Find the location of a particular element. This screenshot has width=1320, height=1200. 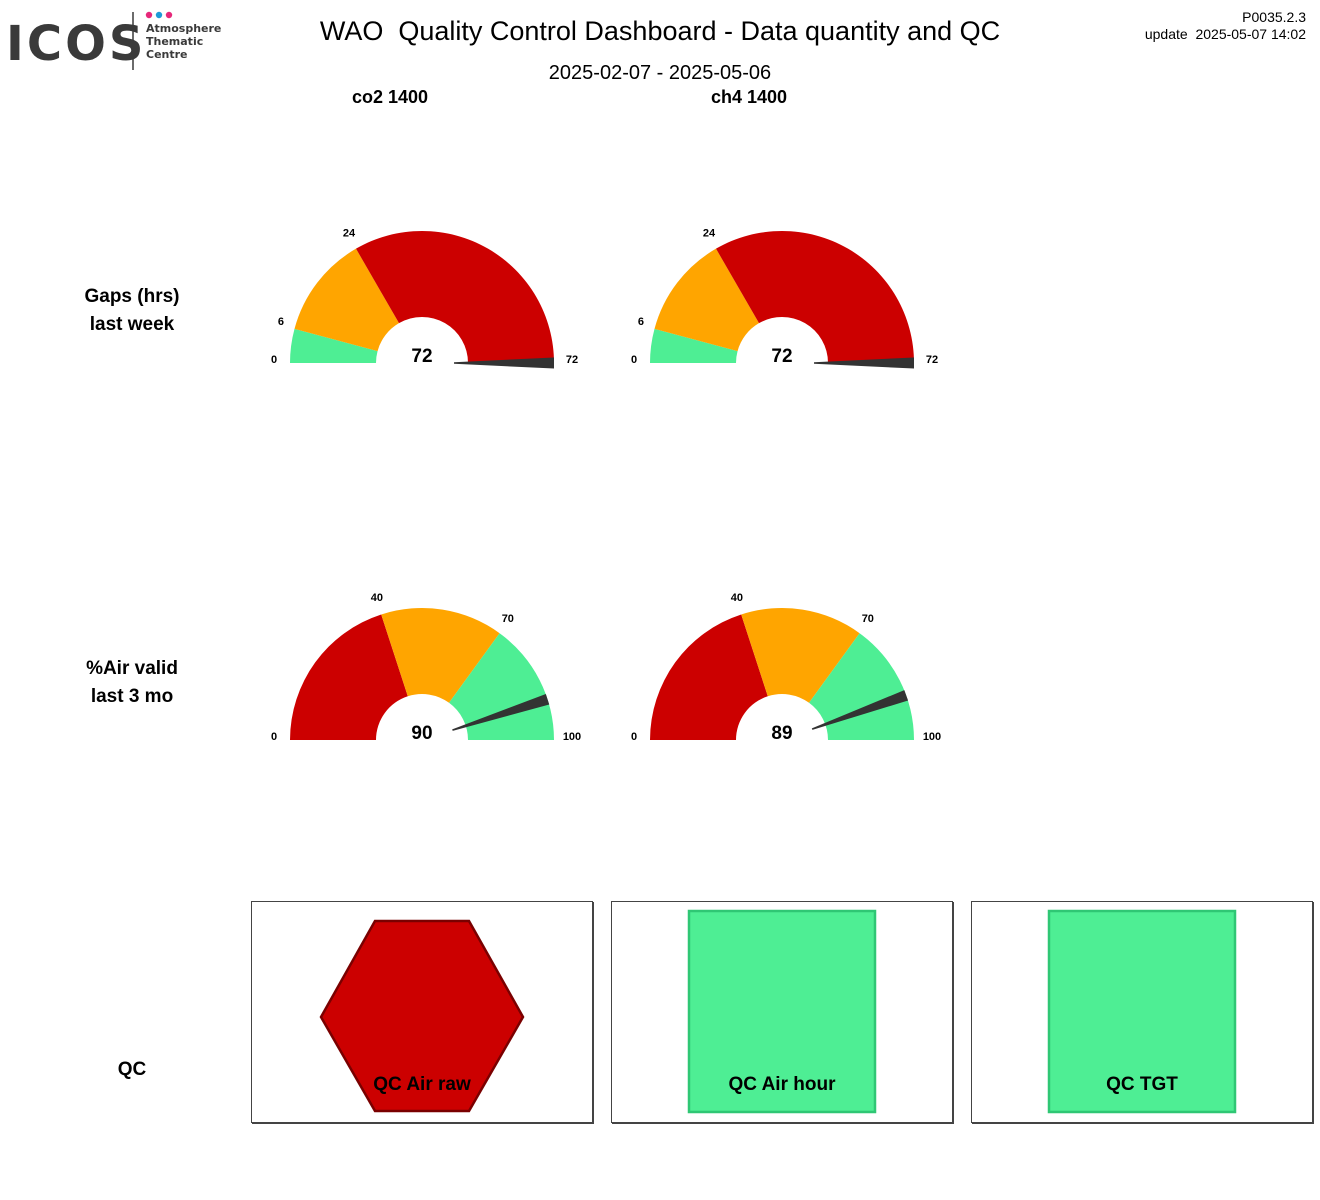

qc-panel-air-hour: QC Air hour is located at coordinates (782, 1012).